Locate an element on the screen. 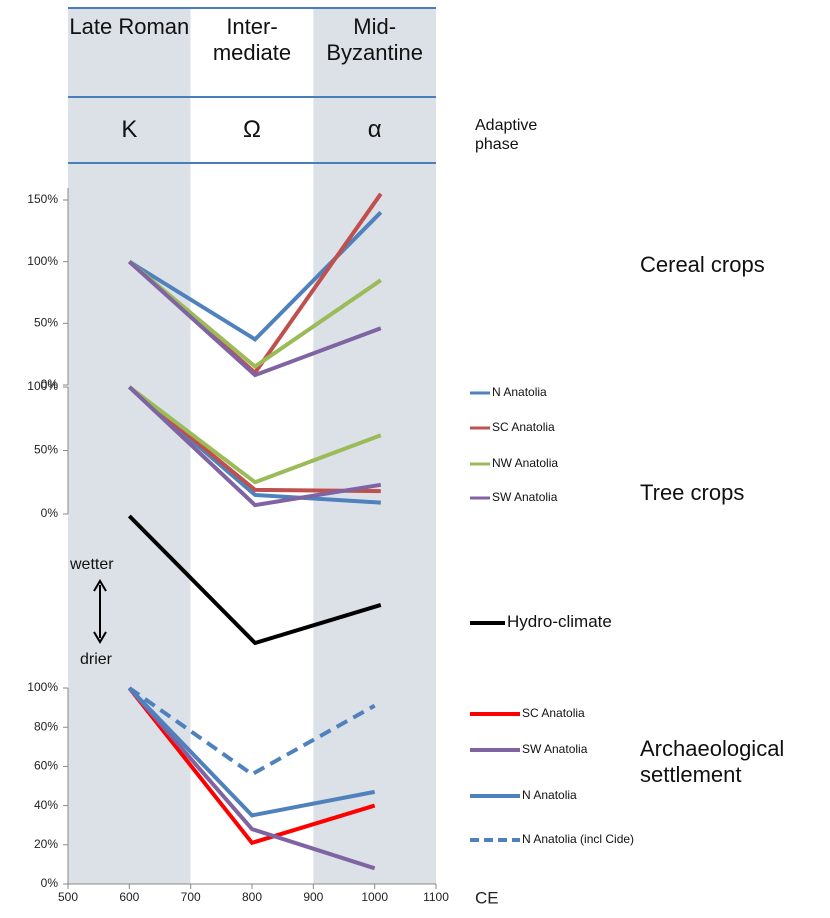 Image resolution: width=830 pixels, height=918 pixels. annotation: wetter is located at coordinates (92, 564).